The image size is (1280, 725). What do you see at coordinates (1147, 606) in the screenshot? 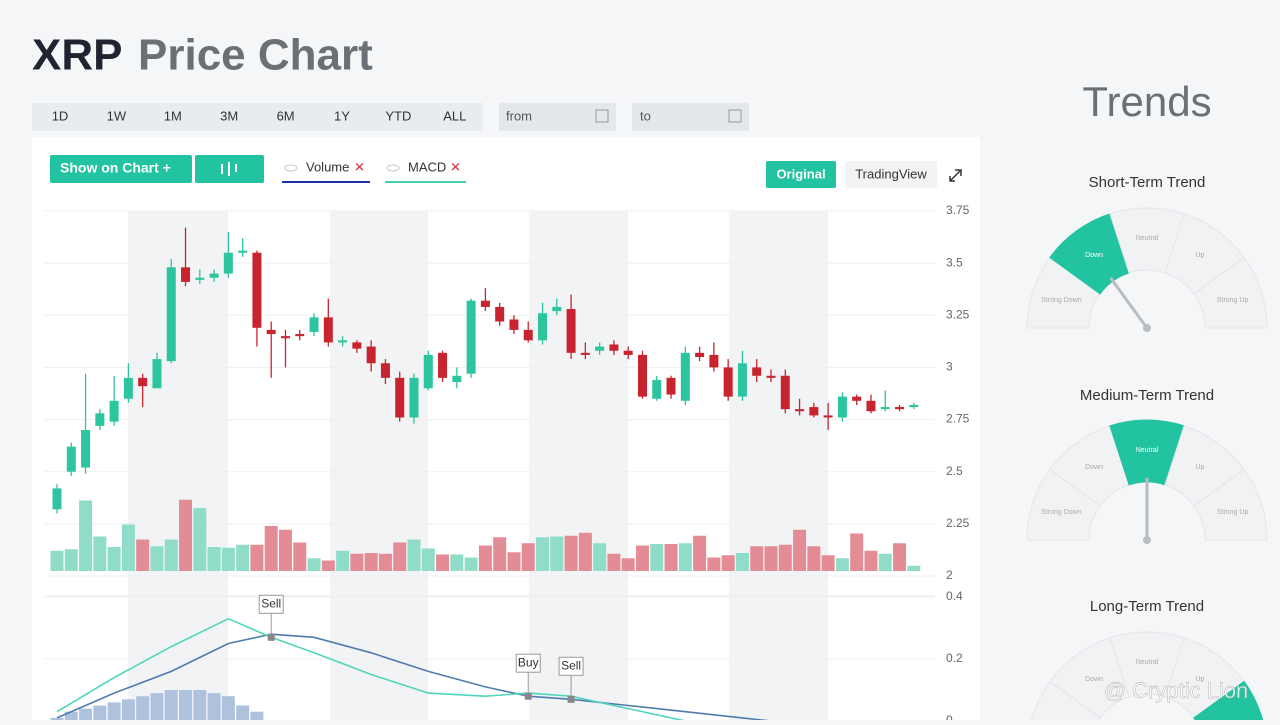
I see `gauge-title: Long-Term Trend` at bounding box center [1147, 606].